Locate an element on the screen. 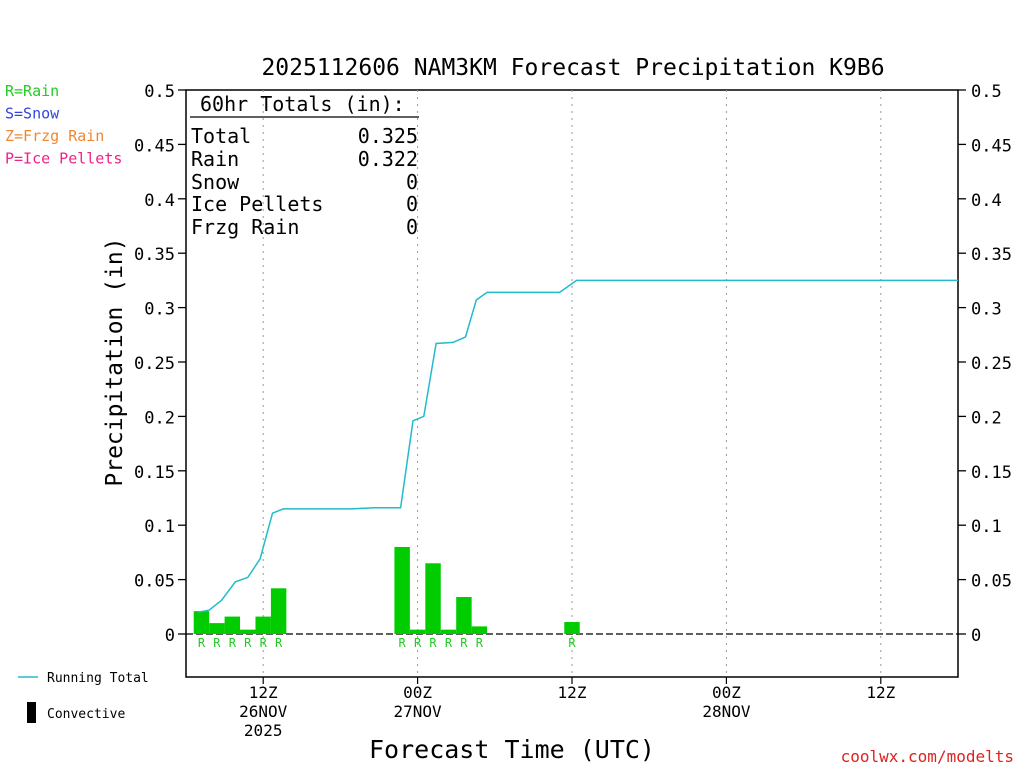  totals-label-total: Total is located at coordinates (221, 136).